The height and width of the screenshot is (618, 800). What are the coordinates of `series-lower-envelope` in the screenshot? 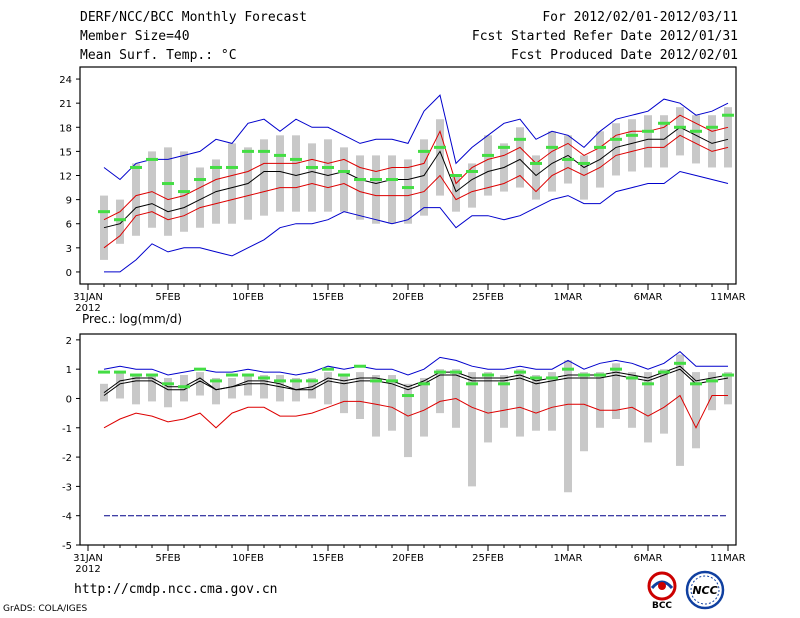 It's located at (415, 411).